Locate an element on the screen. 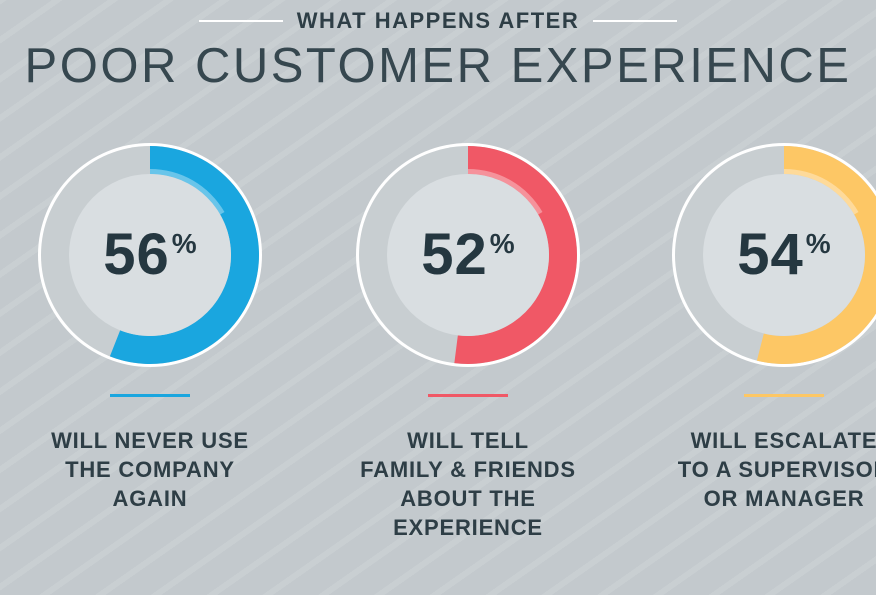 The width and height of the screenshot is (876, 595). label-line: THE COMPANY is located at coordinates (150, 469).